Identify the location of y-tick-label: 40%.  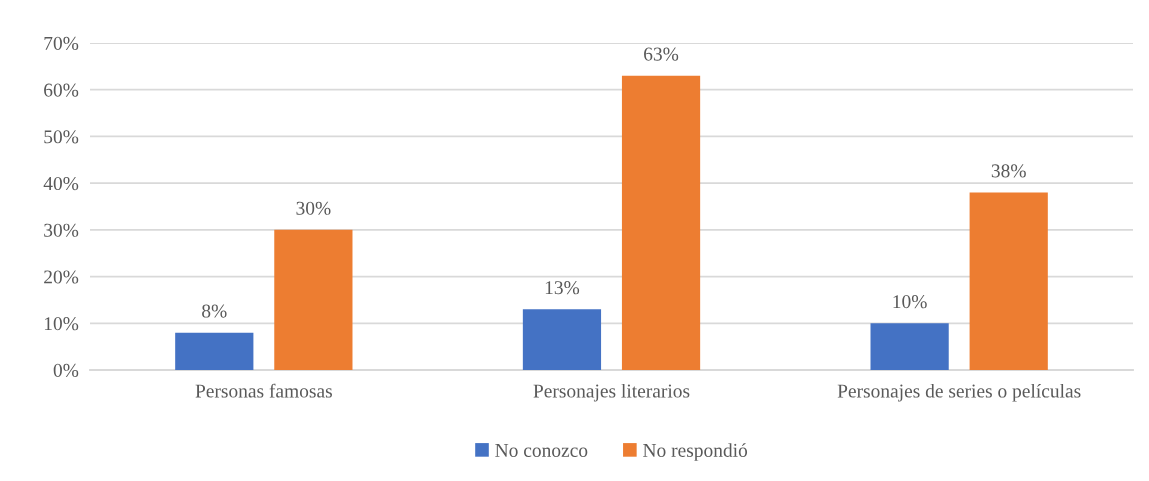
(61, 183).